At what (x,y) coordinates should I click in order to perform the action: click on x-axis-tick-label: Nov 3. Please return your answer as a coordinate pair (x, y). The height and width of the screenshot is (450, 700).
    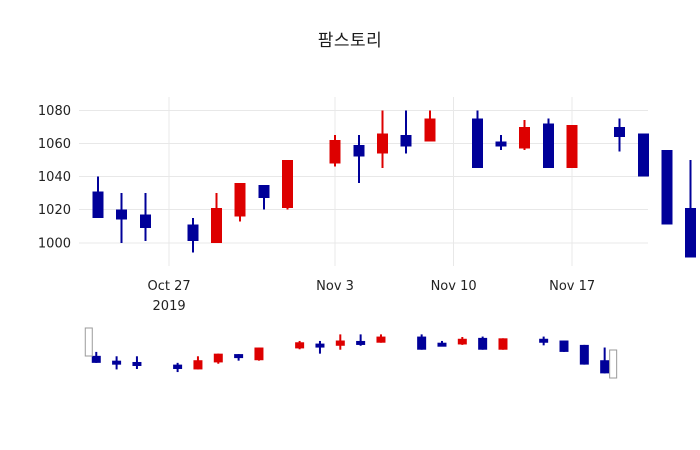
    Looking at the image, I should click on (335, 286).